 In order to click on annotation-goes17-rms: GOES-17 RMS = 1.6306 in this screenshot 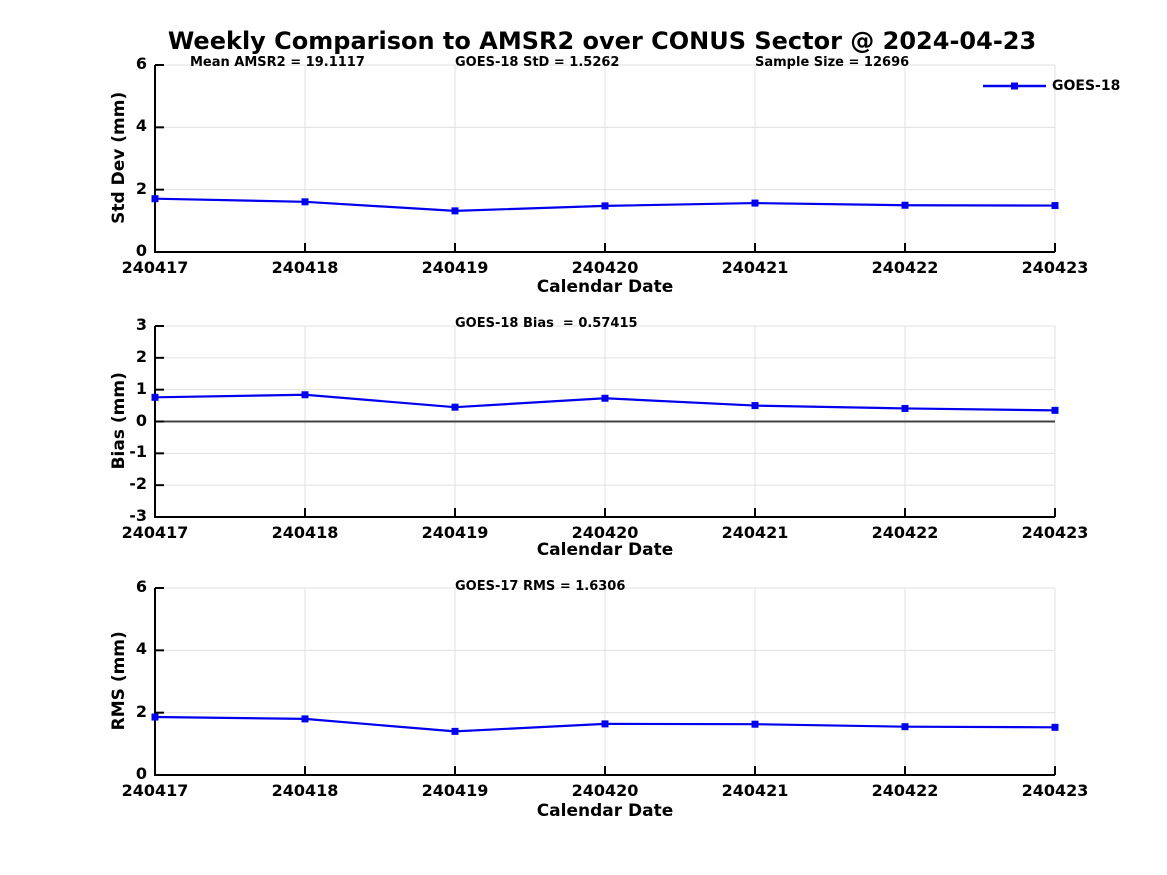, I will do `click(540, 586)`.